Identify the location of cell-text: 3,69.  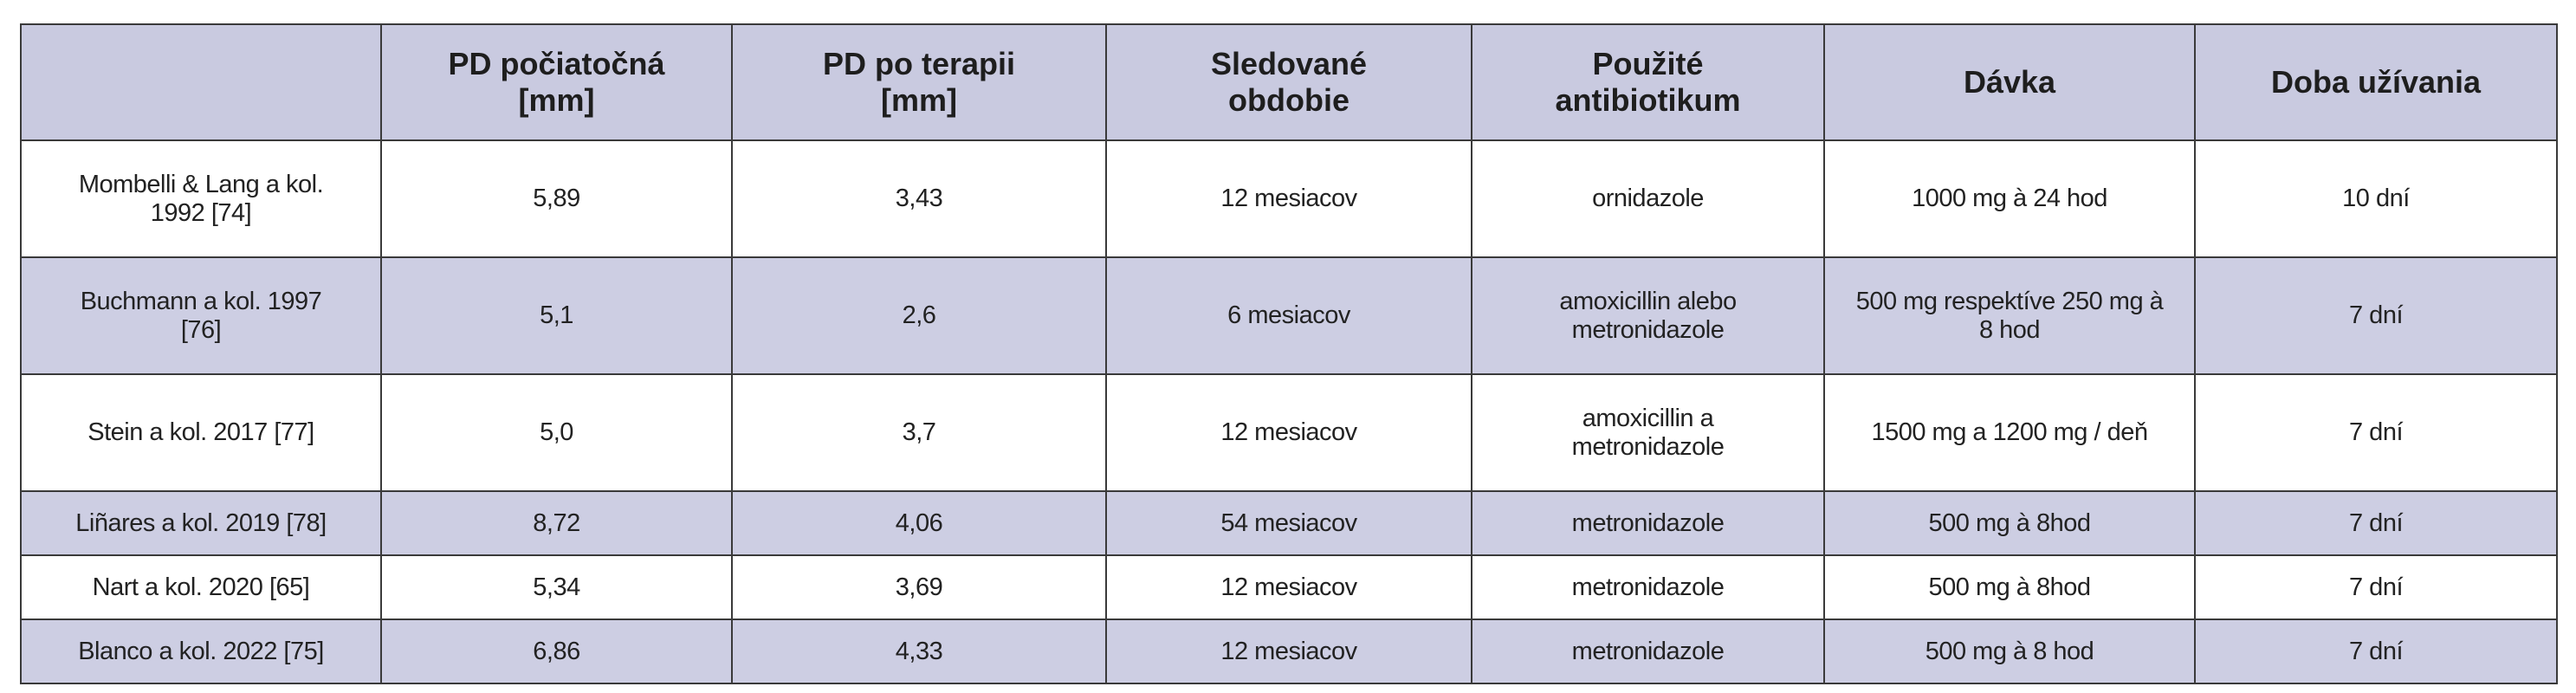
(919, 587).